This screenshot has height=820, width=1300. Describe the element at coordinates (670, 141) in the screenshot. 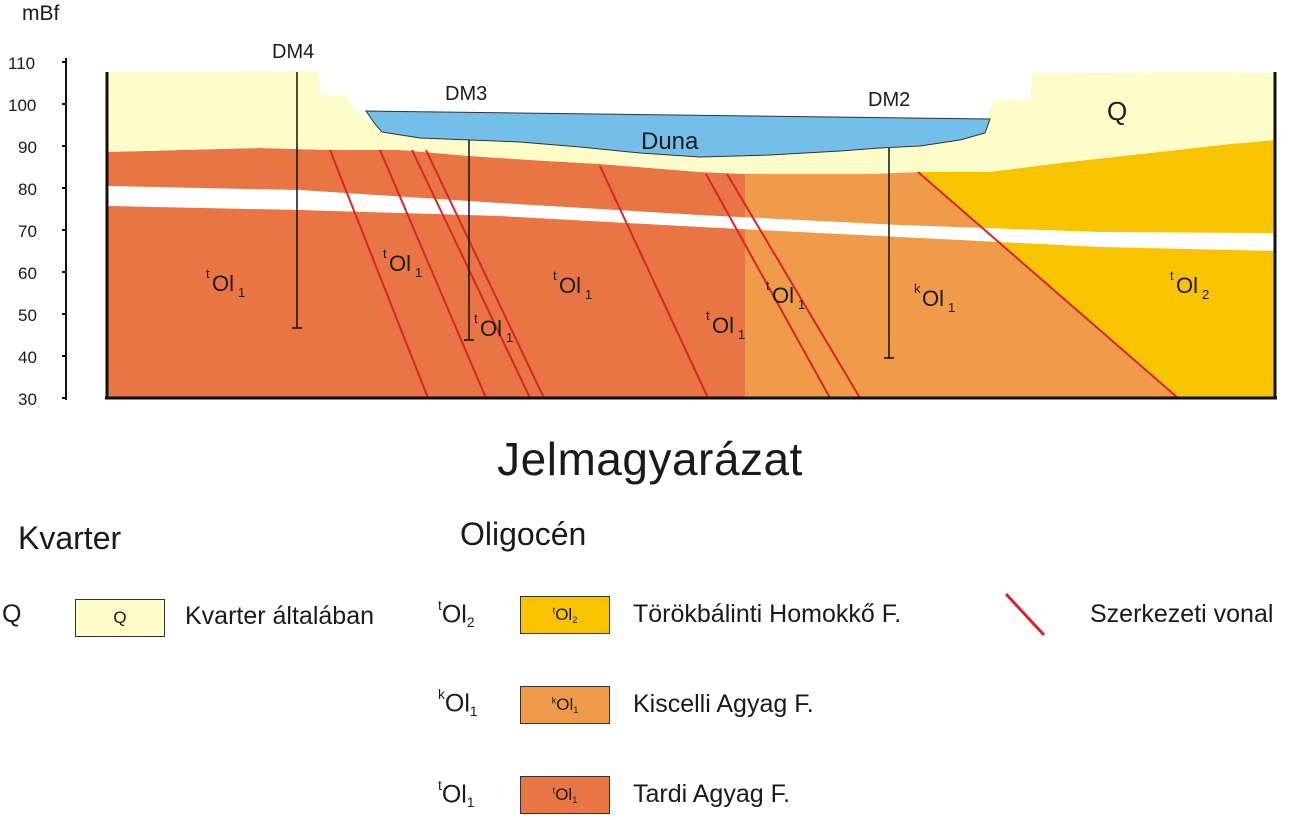

I see `river-label: Duna` at that location.